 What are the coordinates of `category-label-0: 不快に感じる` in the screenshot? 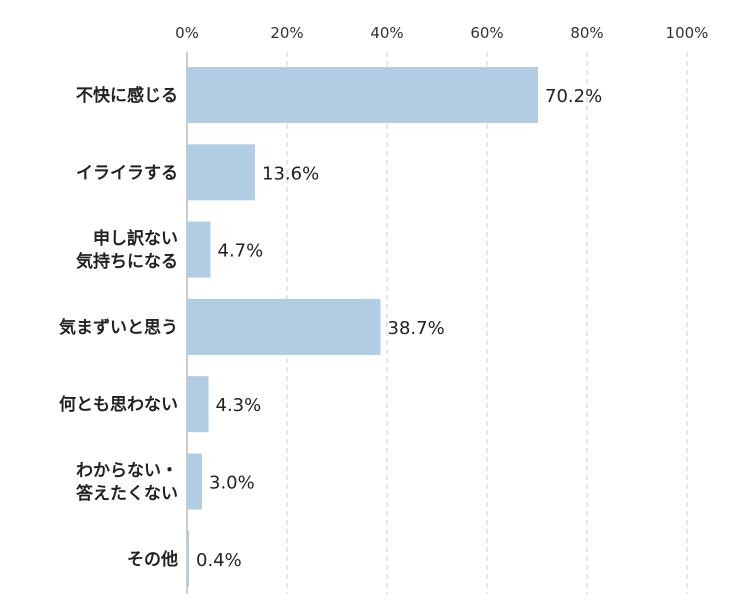 It's located at (127, 95).